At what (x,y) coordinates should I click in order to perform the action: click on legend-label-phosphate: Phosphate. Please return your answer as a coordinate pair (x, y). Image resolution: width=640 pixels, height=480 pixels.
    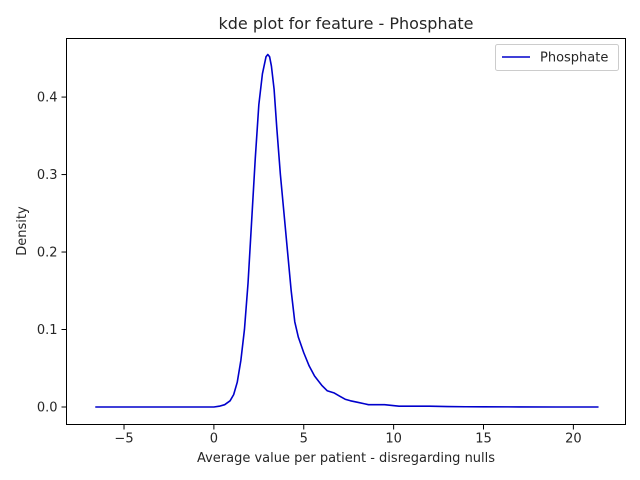
    Looking at the image, I should click on (574, 58).